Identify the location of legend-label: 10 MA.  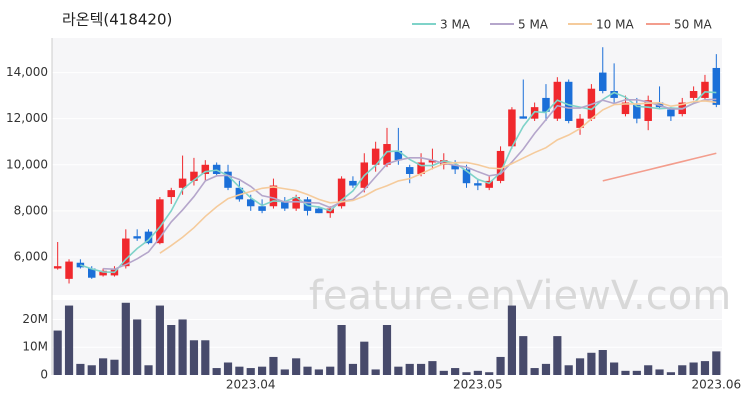
(615, 25).